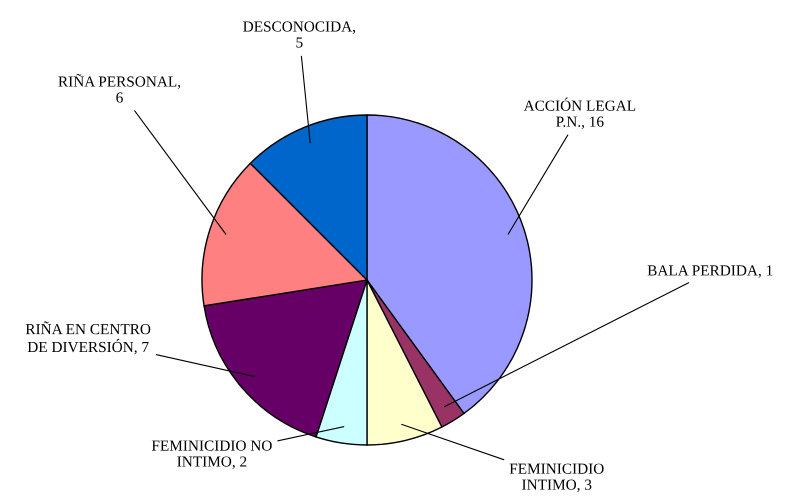  What do you see at coordinates (212, 454) in the screenshot?
I see `slice-label: FEMINICIDIO NO INTIMO, 2` at bounding box center [212, 454].